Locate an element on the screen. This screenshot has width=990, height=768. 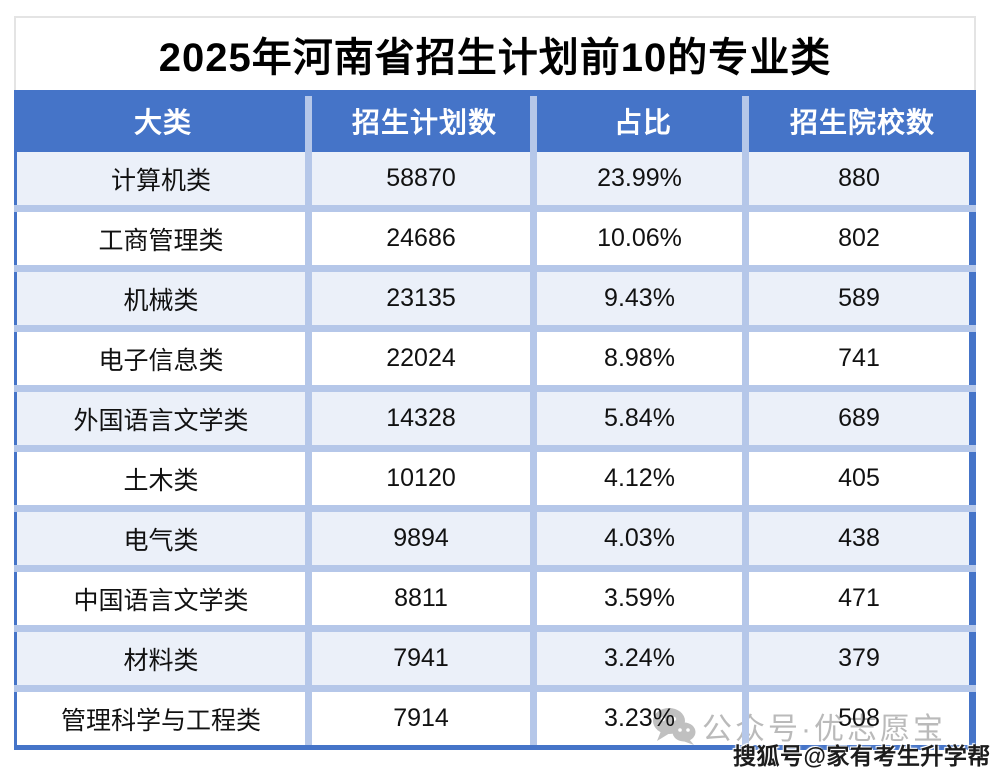
column-header-category: 大类 is located at coordinates (163, 121).